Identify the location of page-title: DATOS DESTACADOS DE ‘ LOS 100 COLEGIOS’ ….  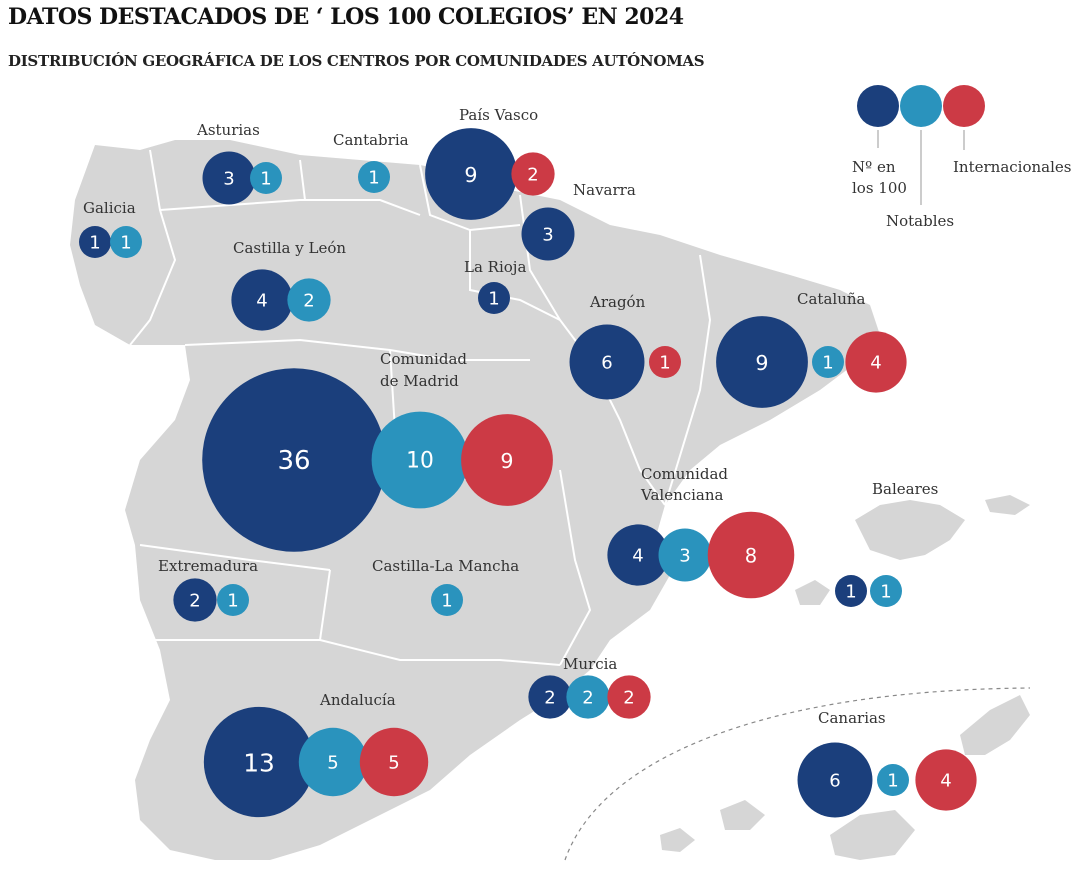
(346, 17).